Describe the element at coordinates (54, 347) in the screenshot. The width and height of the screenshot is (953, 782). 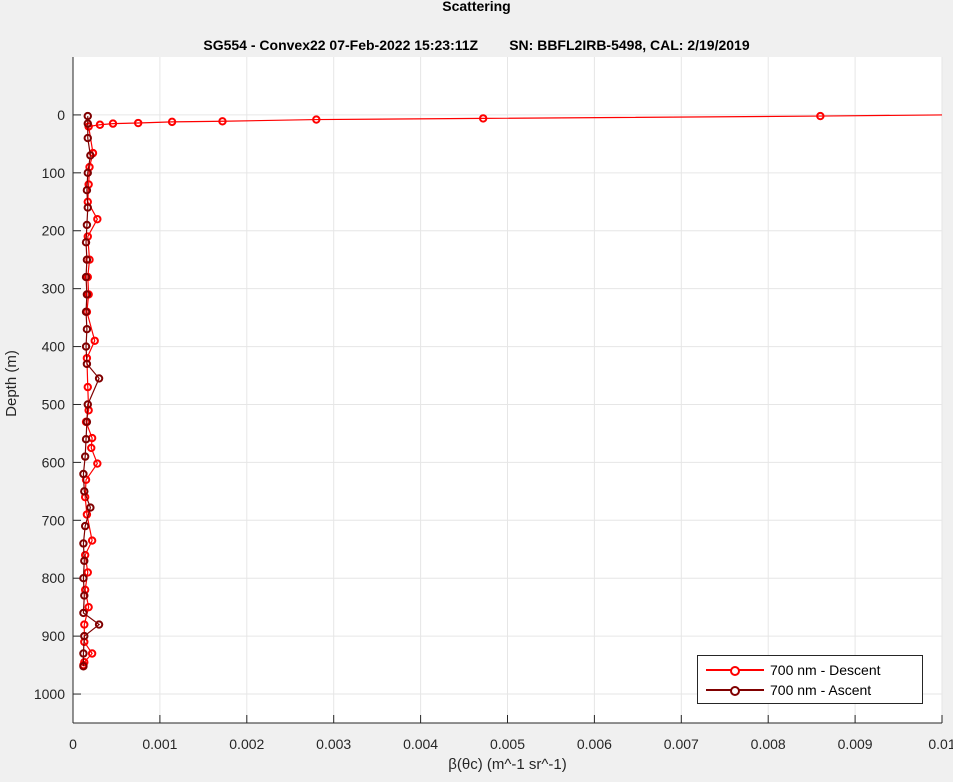
I see `y-tick-label: 400` at that location.